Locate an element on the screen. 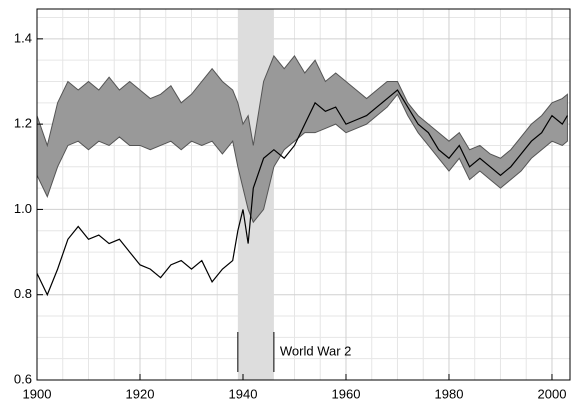 The height and width of the screenshot is (406, 573). x-tick-label: 1960 is located at coordinates (346, 393).